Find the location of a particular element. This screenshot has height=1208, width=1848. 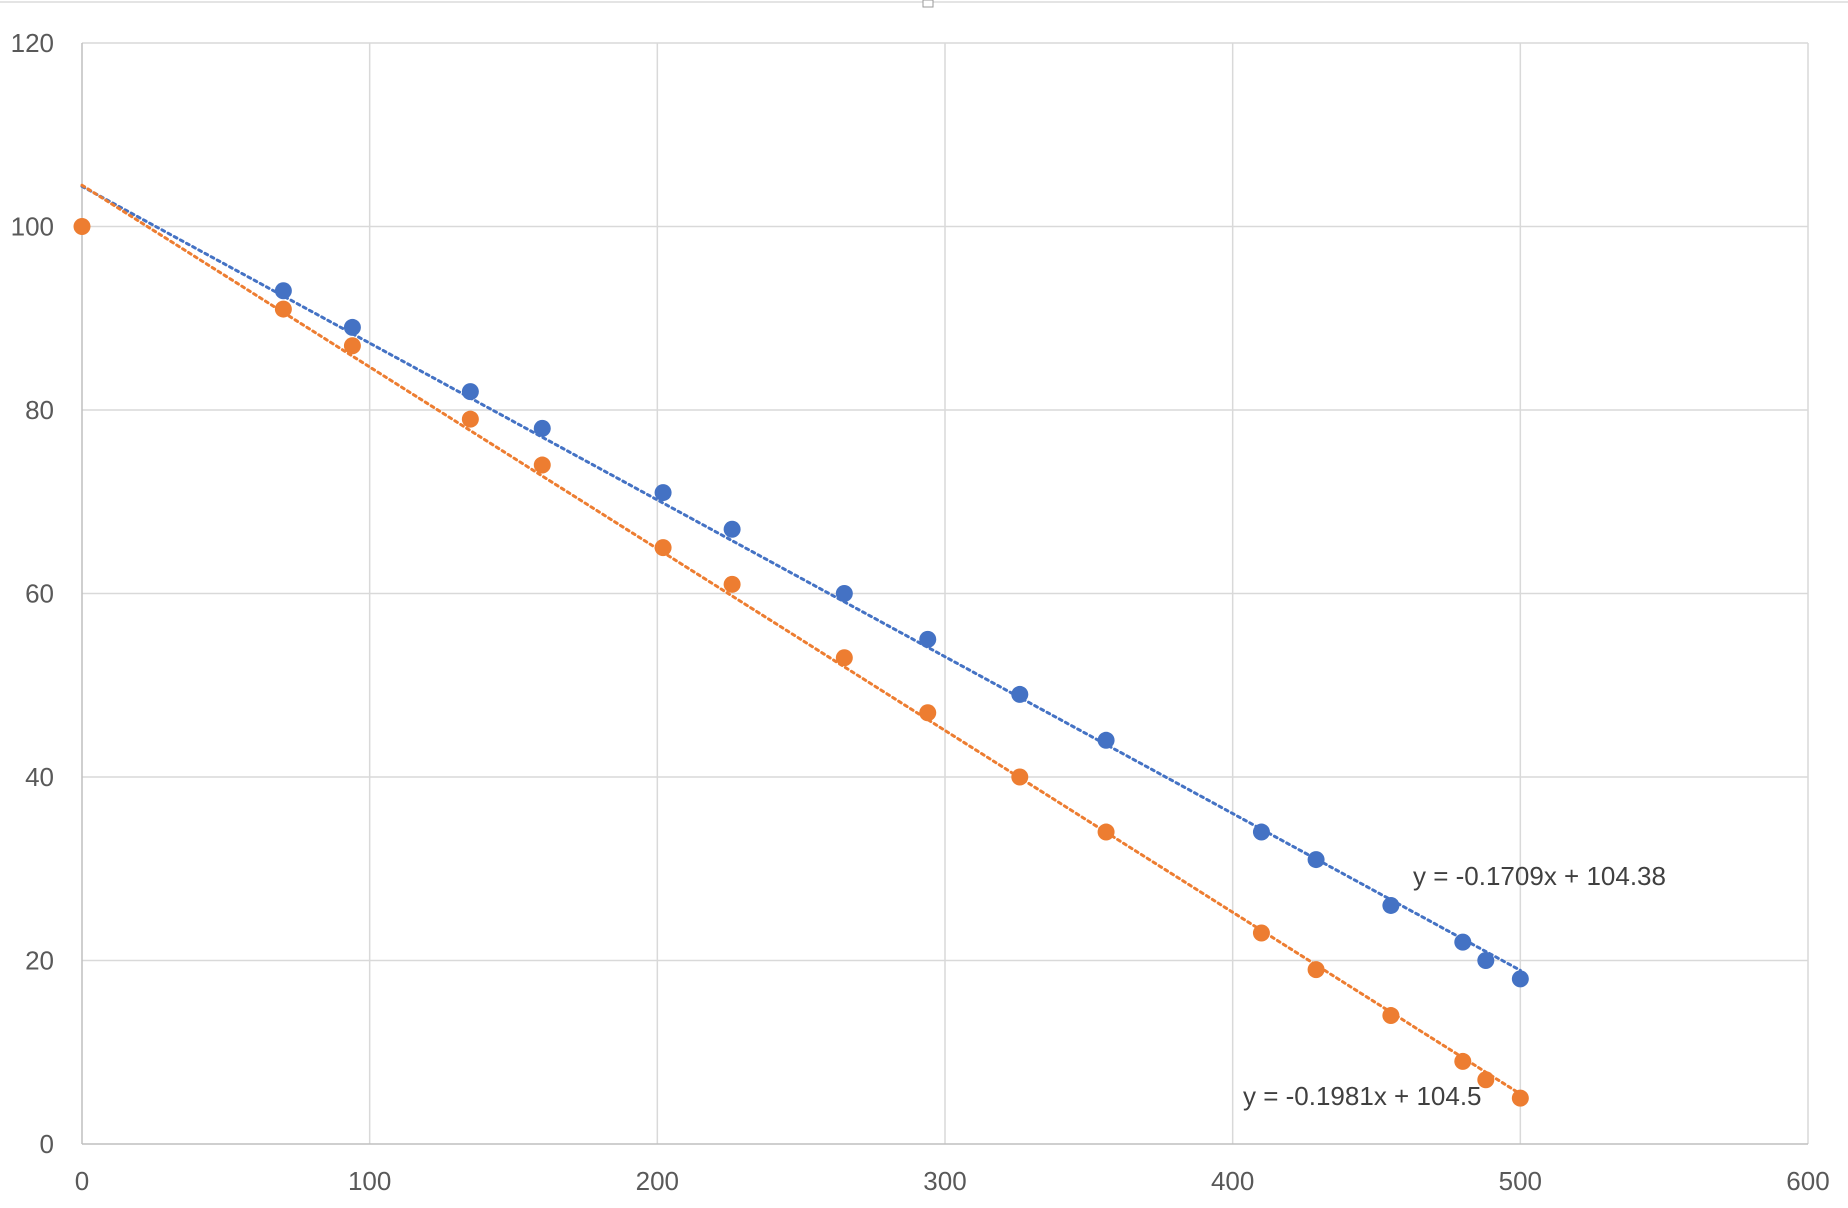

y-tick-label: 120 is located at coordinates (32, 43).